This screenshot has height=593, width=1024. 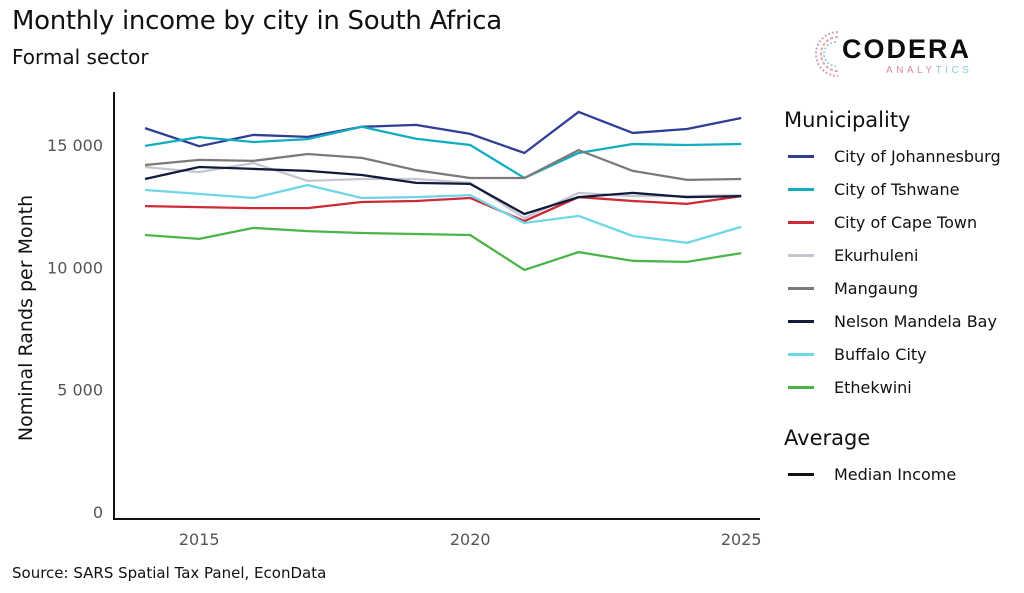 I want to click on series-line-city-of-tshwane, so click(x=443, y=152).